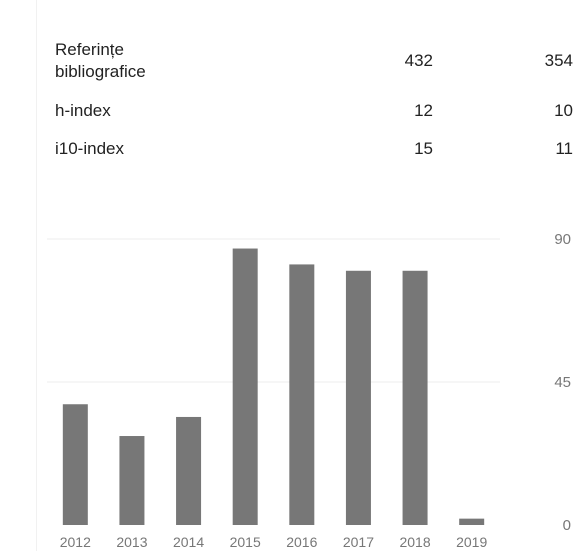  Describe the element at coordinates (89, 148) in the screenshot. I see `stats-metric-label: i10-index` at that location.